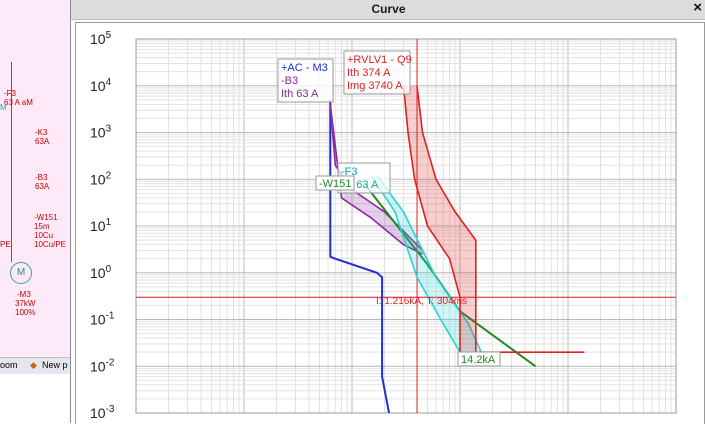  What do you see at coordinates (25, 312) in the screenshot?
I see `label-m3-load: 100%` at bounding box center [25, 312].